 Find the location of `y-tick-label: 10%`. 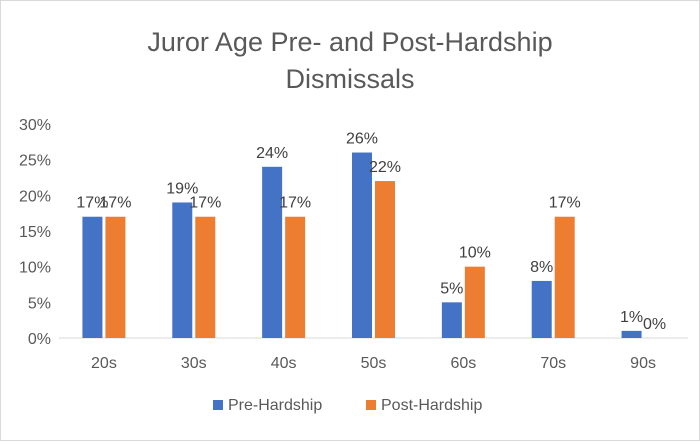

y-tick-label: 10% is located at coordinates (35, 268).